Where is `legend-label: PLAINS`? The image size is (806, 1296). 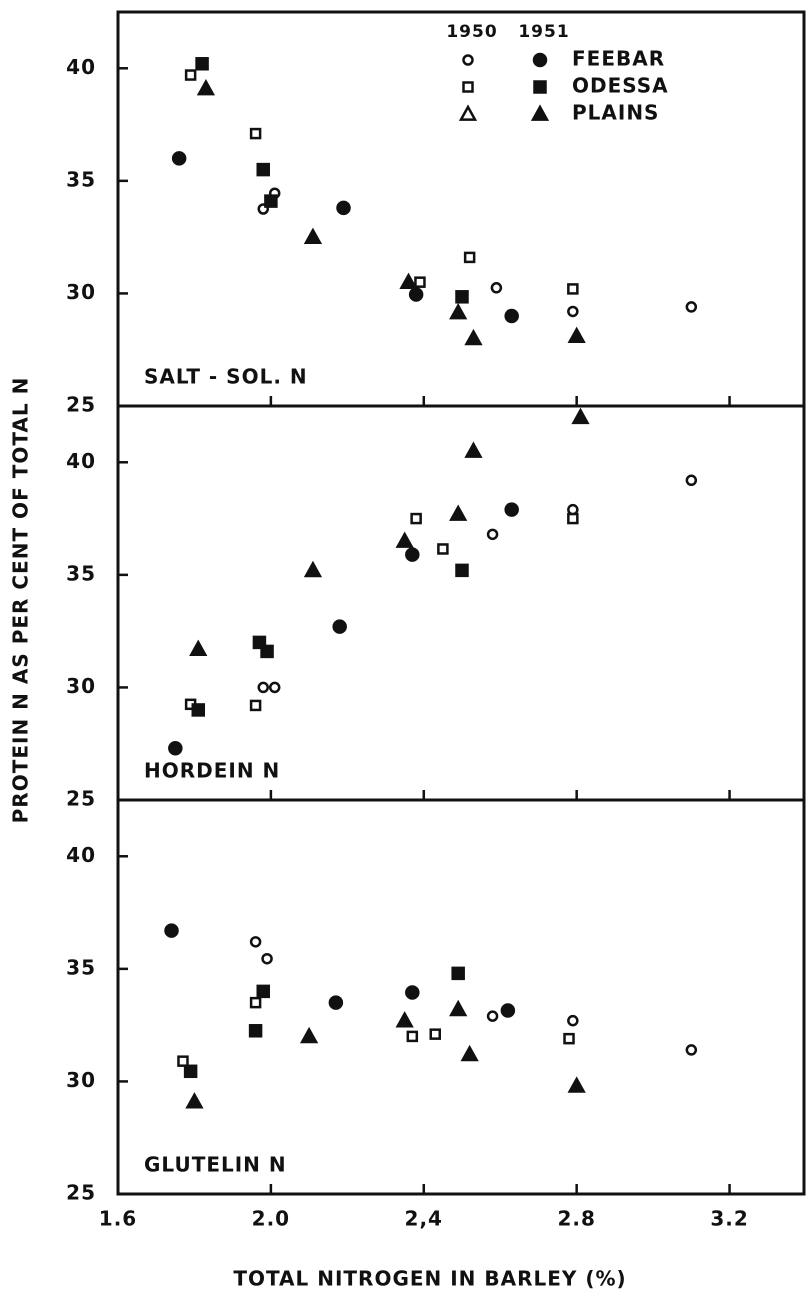
legend-label: PLAINS is located at coordinates (615, 113).